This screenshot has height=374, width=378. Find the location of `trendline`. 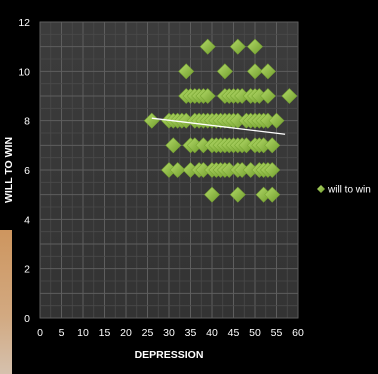

trendline is located at coordinates (218, 126).